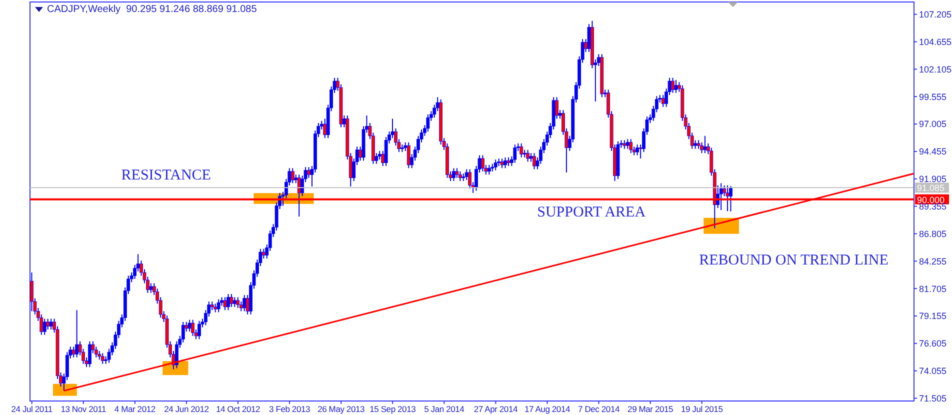  Describe the element at coordinates (933, 398) in the screenshot. I see `y-tick-label: 71.505` at that location.